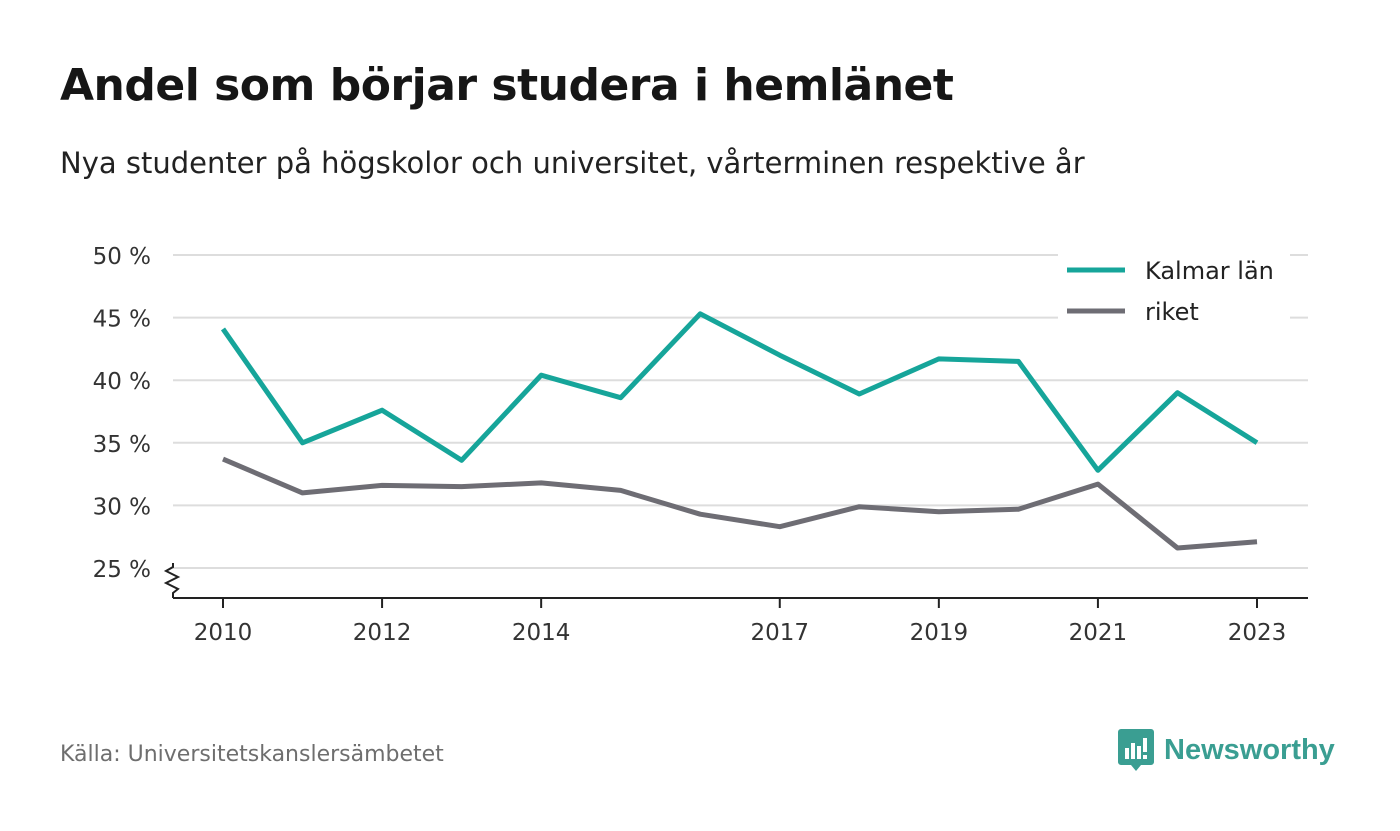 This screenshot has height=831, width=1400. Describe the element at coordinates (739, 392) in the screenshot. I see `series-line-kalmar` at that location.